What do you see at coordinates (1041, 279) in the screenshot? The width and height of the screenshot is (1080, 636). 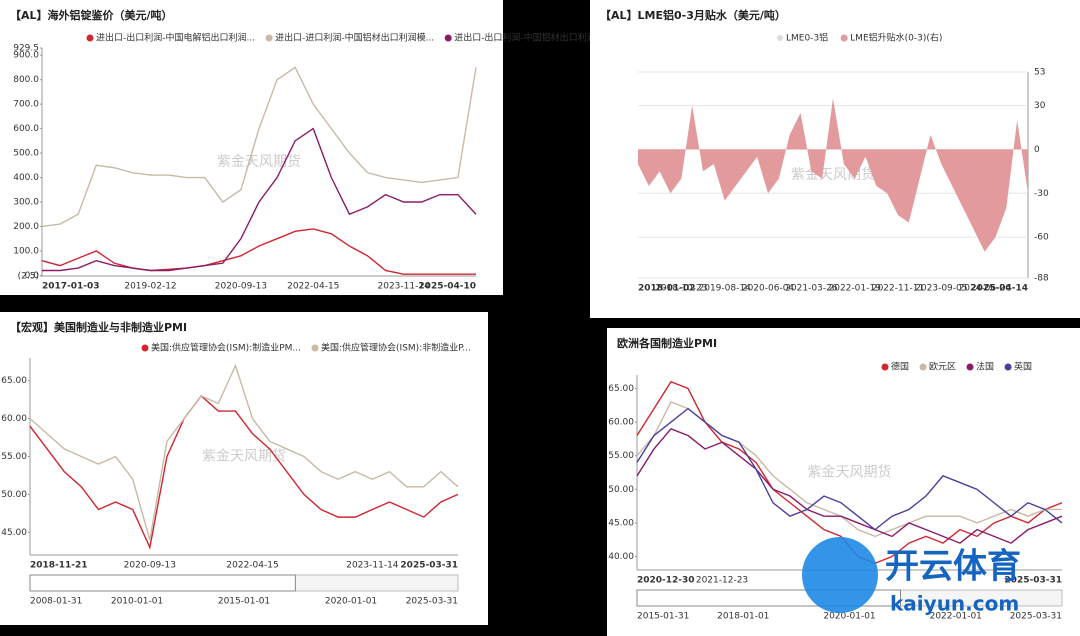 I see `y-tick-label: -88` at bounding box center [1041, 279].